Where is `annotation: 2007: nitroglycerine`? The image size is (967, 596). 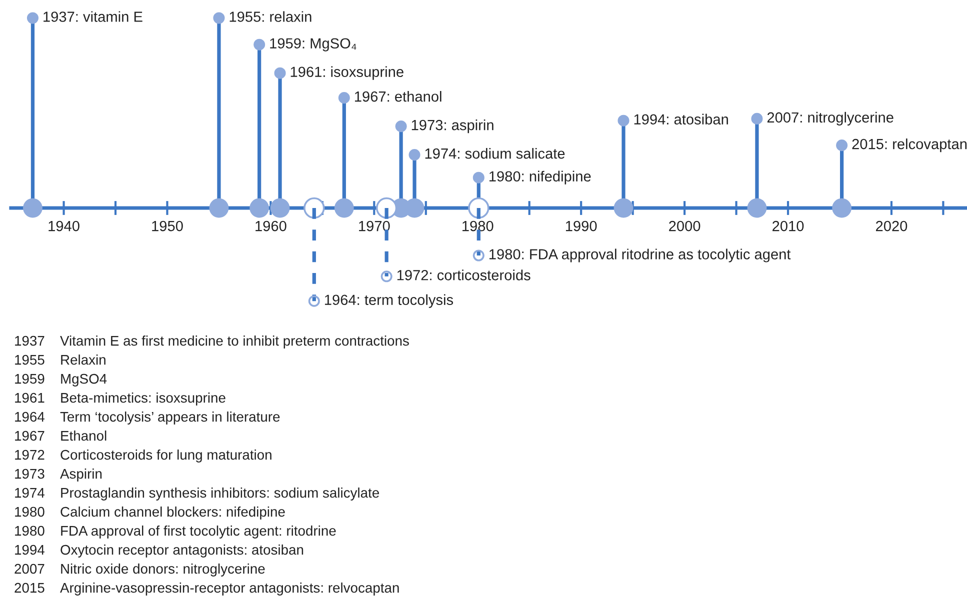
annotation: 2007: nitroglycerine is located at coordinates (830, 119).